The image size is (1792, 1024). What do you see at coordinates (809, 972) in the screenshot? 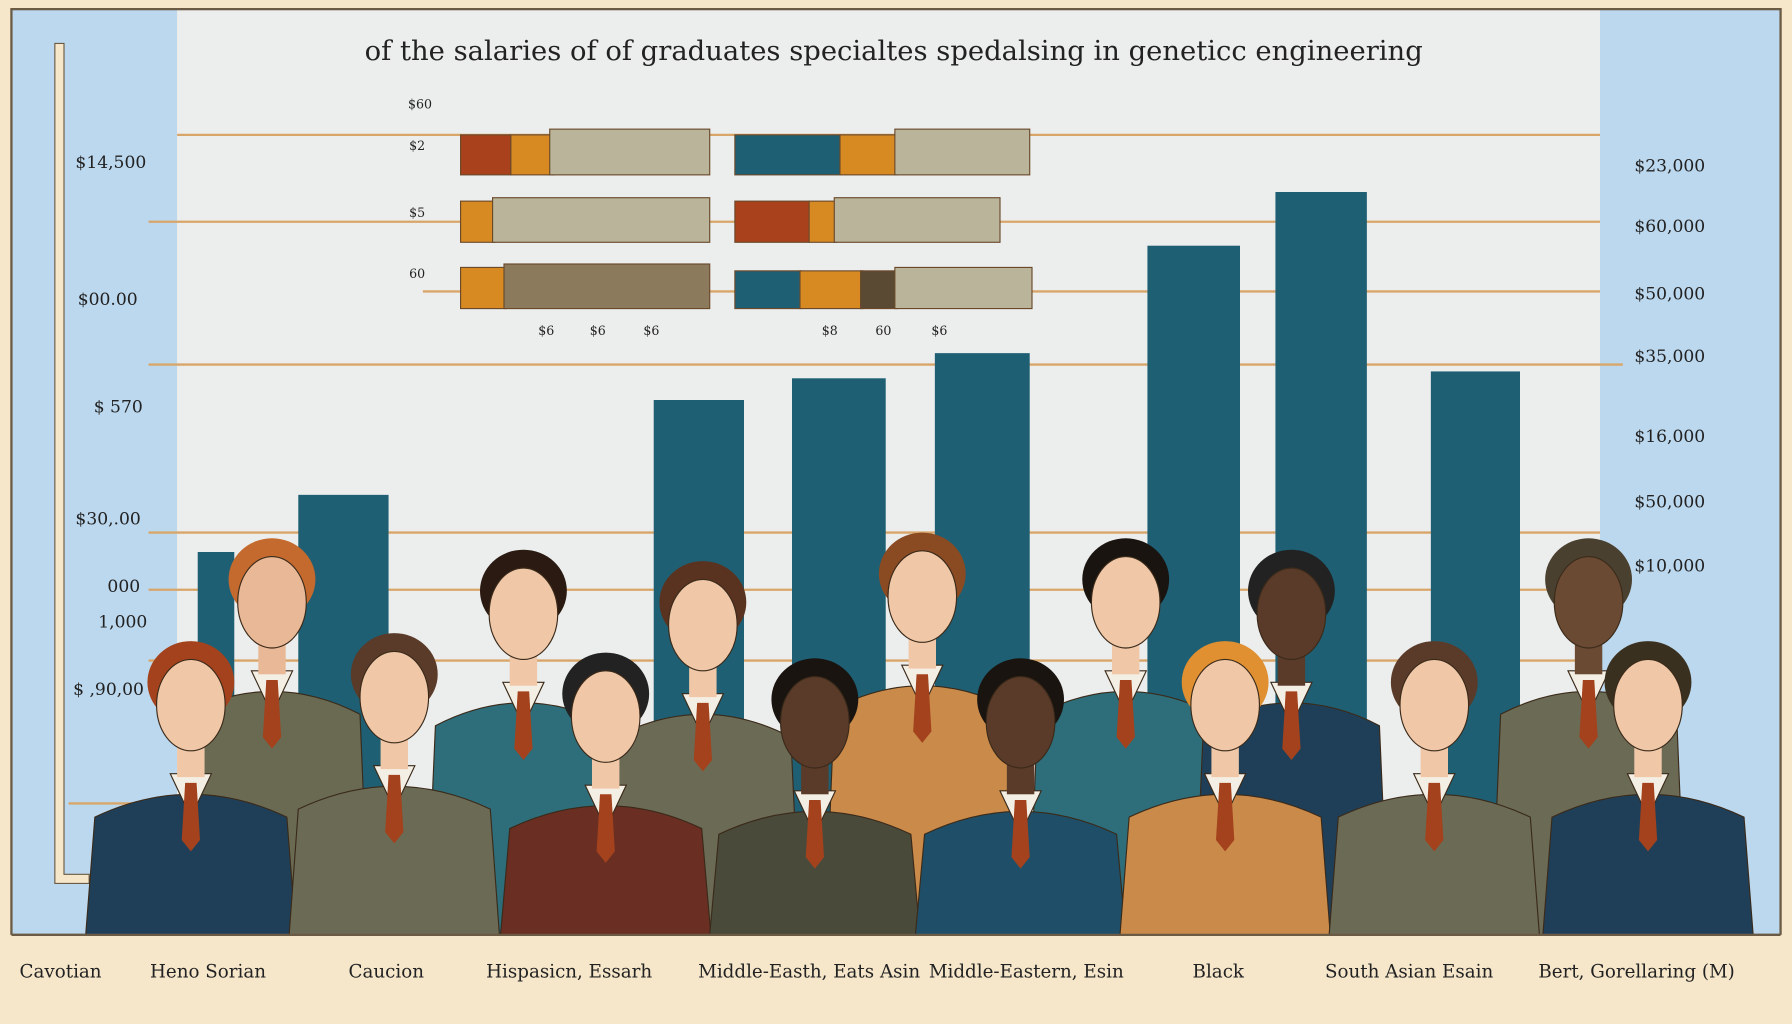
I see `label: Middle-Easth, Eats Asin` at bounding box center [809, 972].